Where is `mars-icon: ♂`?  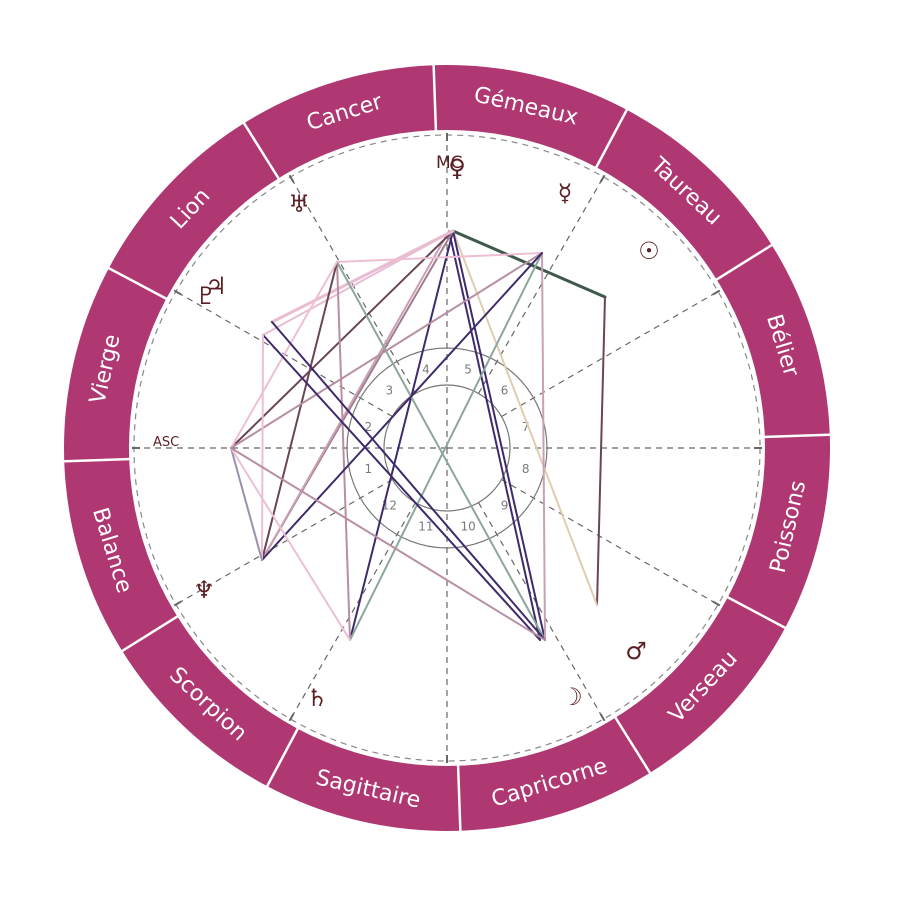 mars-icon: ♂ is located at coordinates (636, 651).